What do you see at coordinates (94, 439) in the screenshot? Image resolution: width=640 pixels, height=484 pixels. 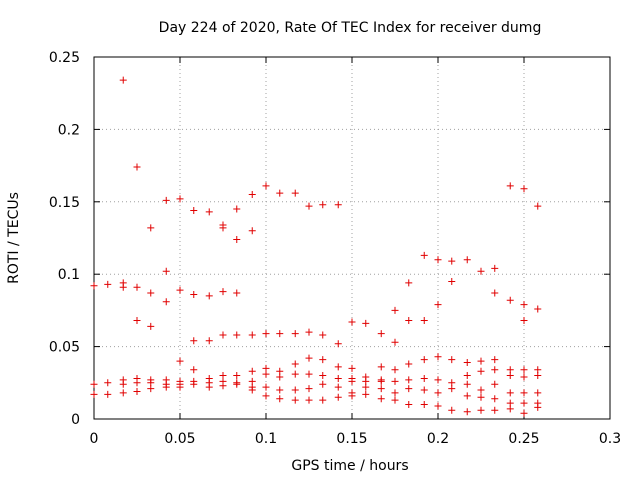 I see `x-tick-label: 0` at bounding box center [94, 439].